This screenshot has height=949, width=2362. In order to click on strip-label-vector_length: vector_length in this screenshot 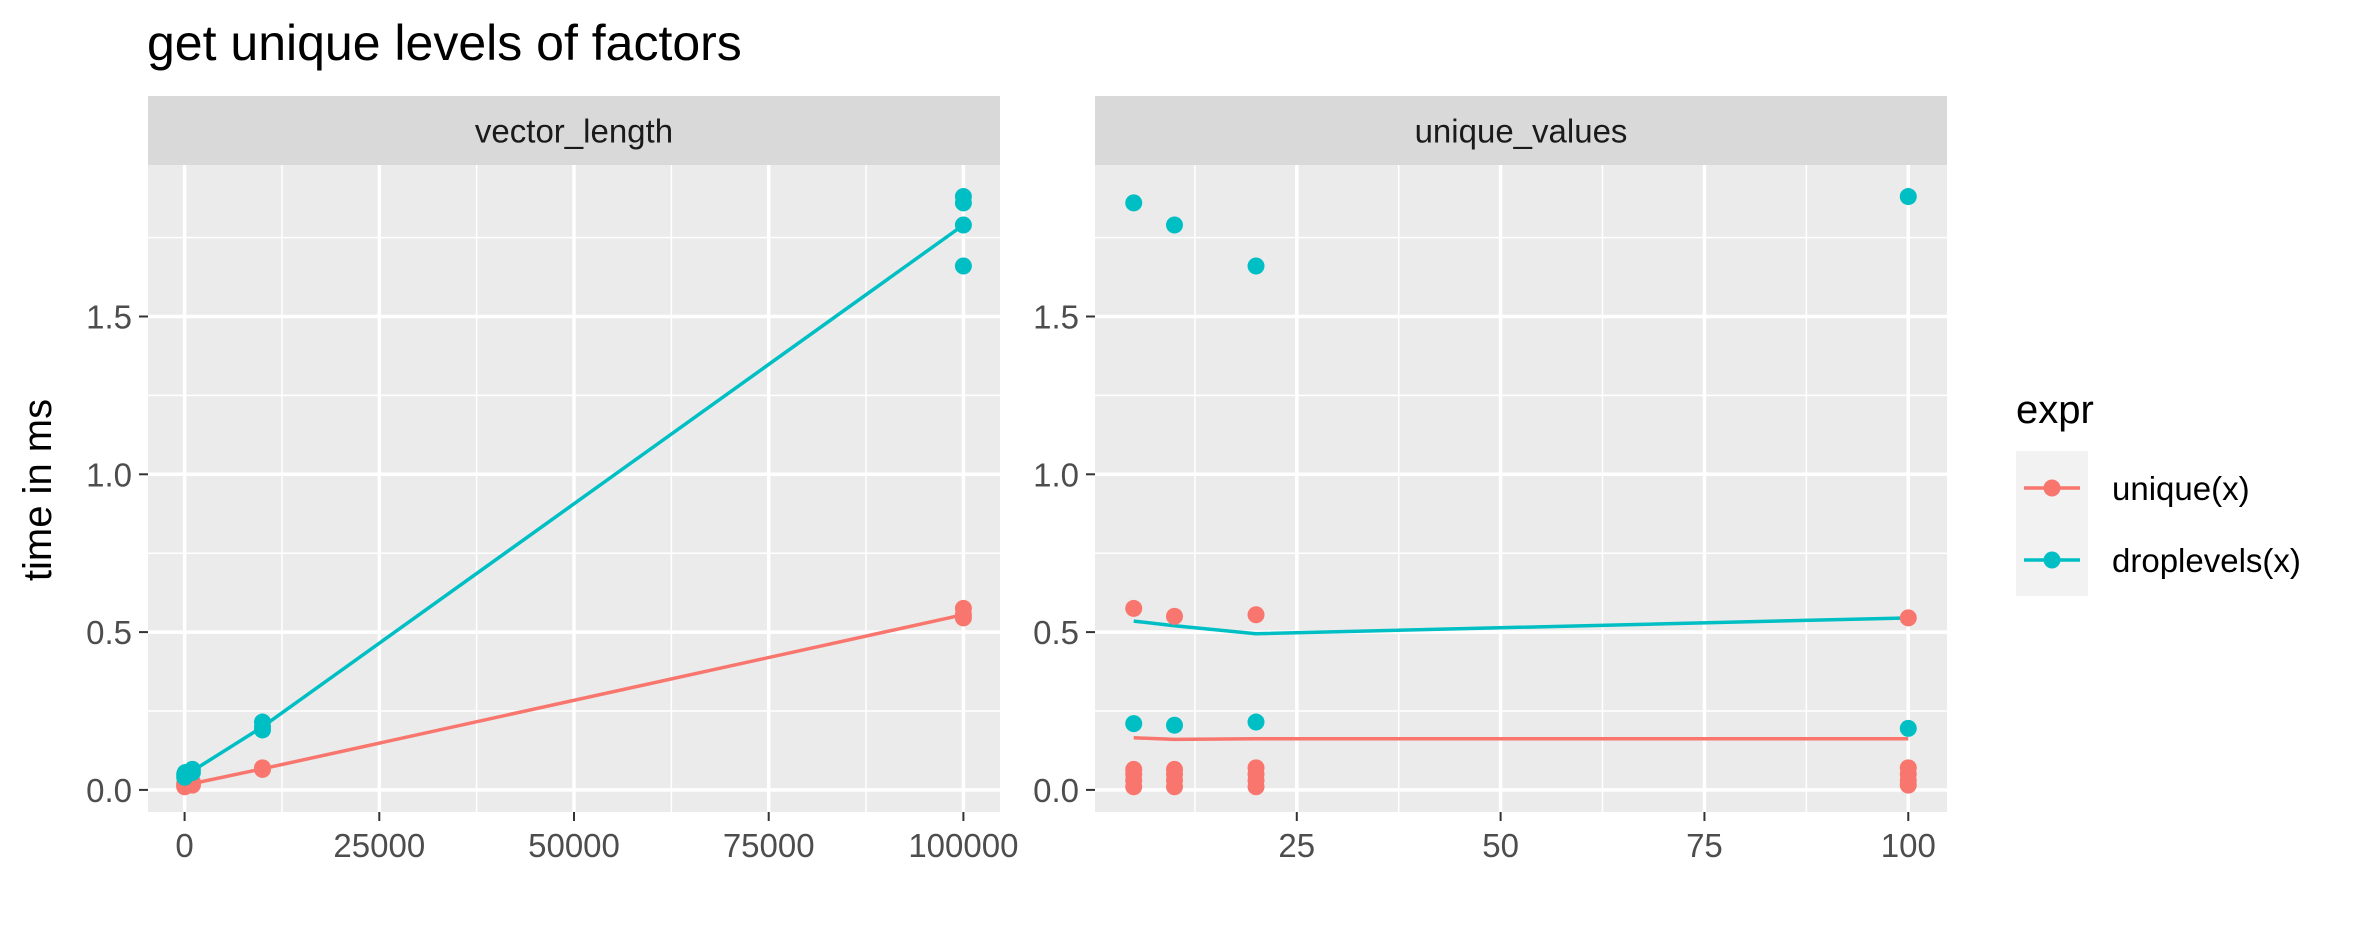, I will do `click(574, 131)`.